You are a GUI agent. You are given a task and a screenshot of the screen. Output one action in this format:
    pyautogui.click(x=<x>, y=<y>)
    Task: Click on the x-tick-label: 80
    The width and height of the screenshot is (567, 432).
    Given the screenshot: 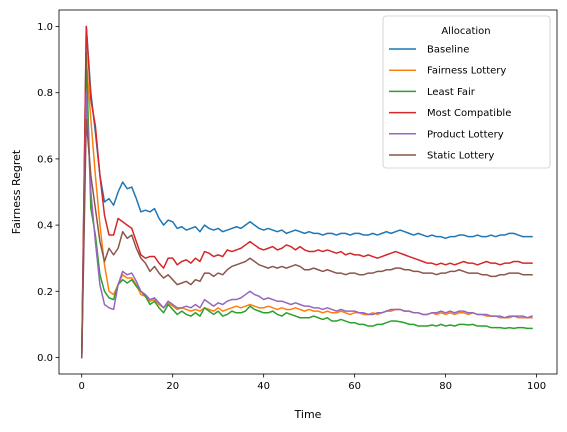 What is the action you would take?
    pyautogui.click(x=445, y=386)
    